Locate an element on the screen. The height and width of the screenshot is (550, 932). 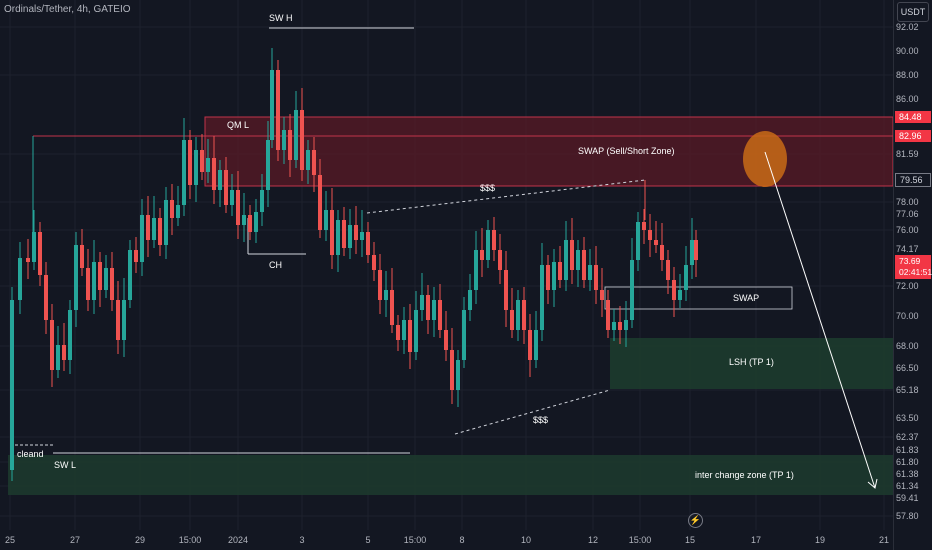
inter-change-zone is located at coordinates (450, 475).